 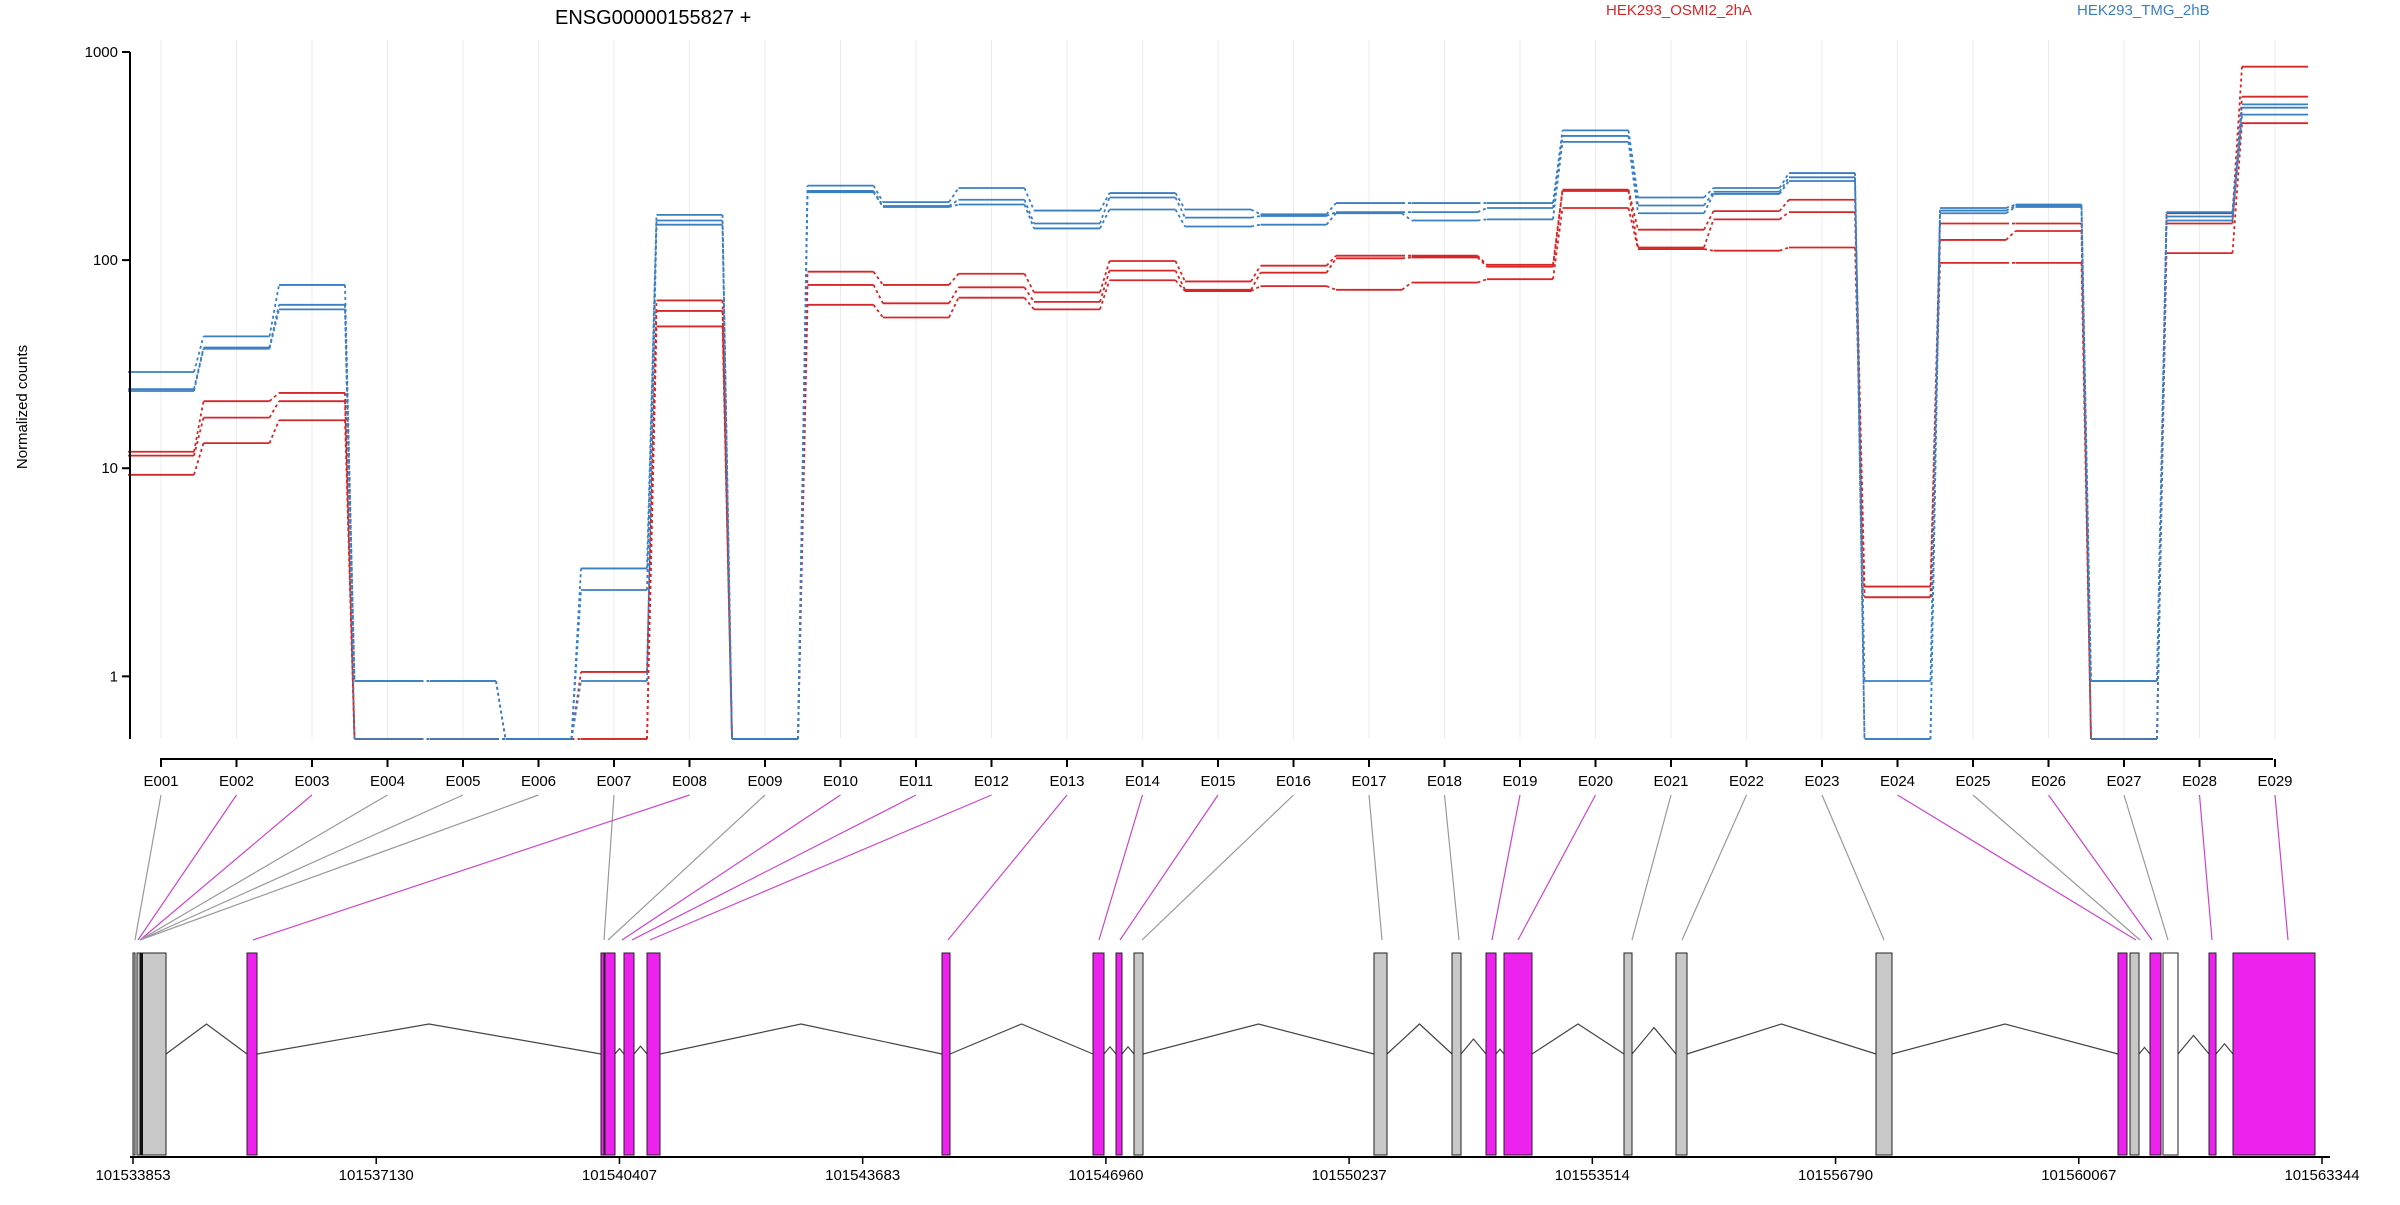 I want to click on genomic-tick-label: 101546960, so click(x=1105, y=1175).